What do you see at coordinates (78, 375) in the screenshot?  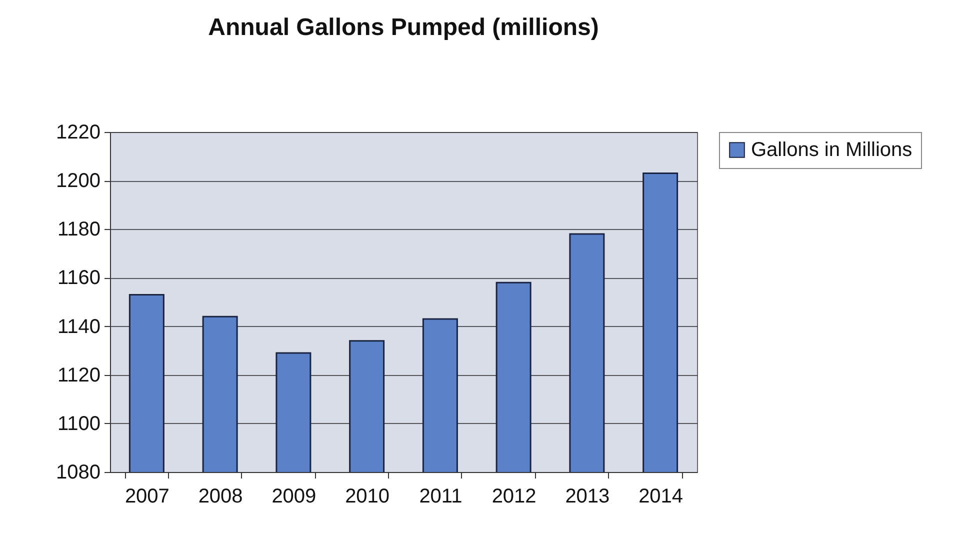 I see `y-tick-label: 1120` at bounding box center [78, 375].